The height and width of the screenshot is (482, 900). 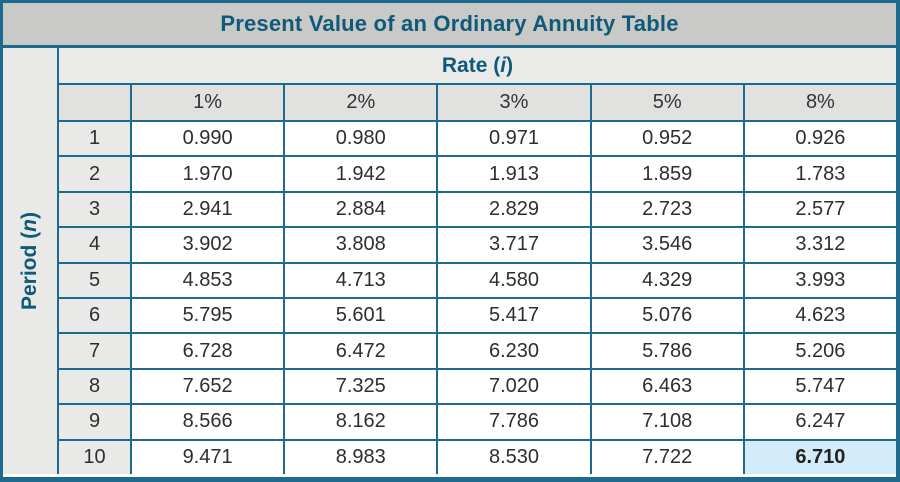 What do you see at coordinates (29, 270) in the screenshot?
I see `period-label-prefix: Period (` at bounding box center [29, 270].